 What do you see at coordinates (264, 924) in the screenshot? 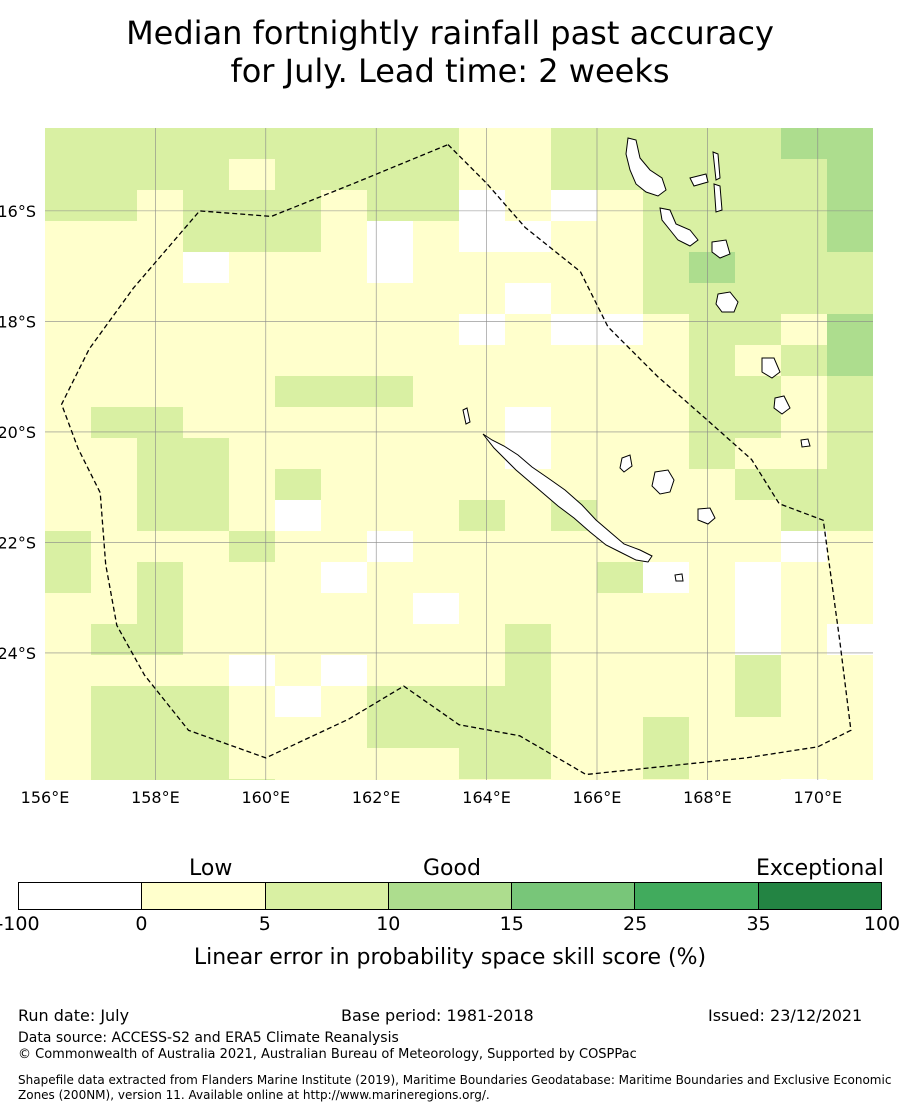
I see `colorbar-tick-label: 5` at bounding box center [264, 924].